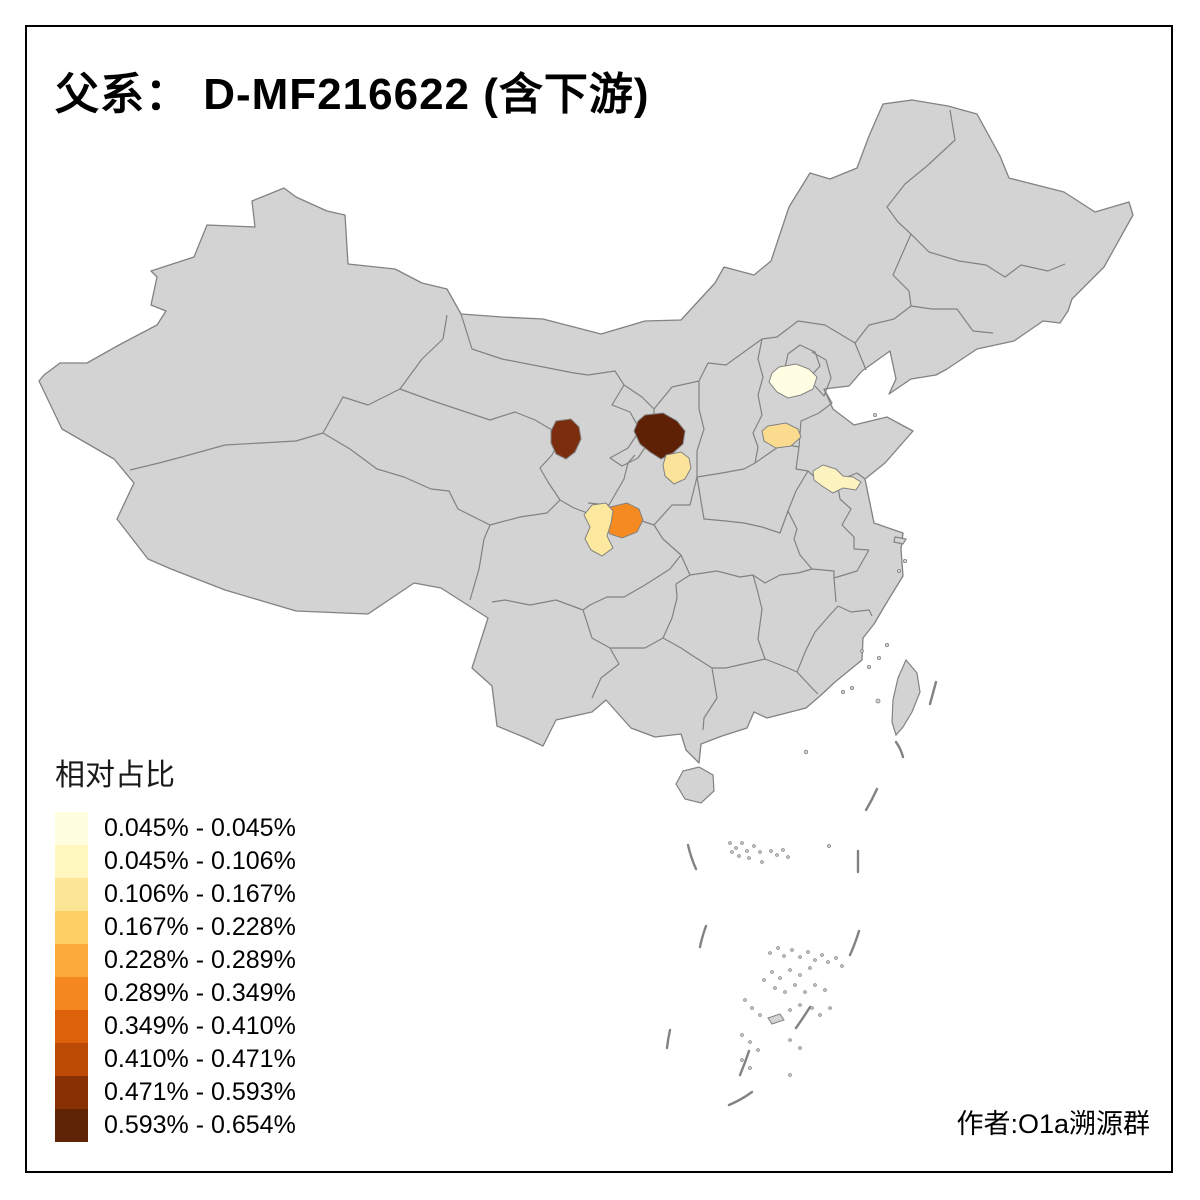 The width and height of the screenshot is (1200, 1200). I want to click on legend-item: 0.471% - 0.593%, so click(175, 1092).